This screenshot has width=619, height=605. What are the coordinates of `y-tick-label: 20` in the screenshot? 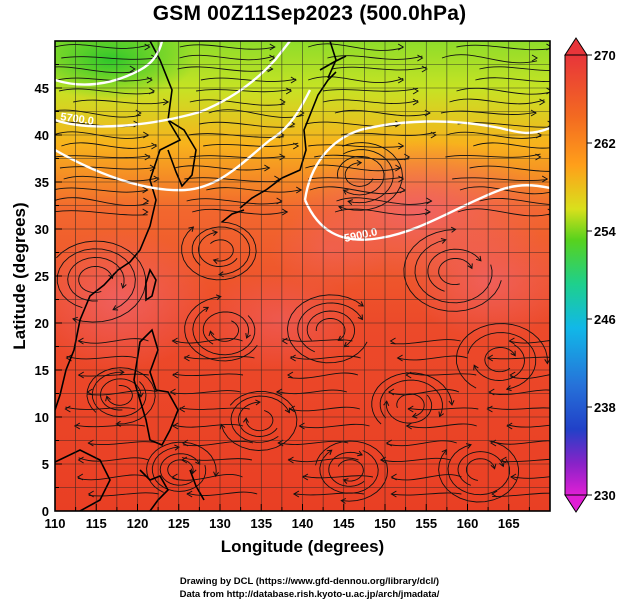 It's located at (42, 323).